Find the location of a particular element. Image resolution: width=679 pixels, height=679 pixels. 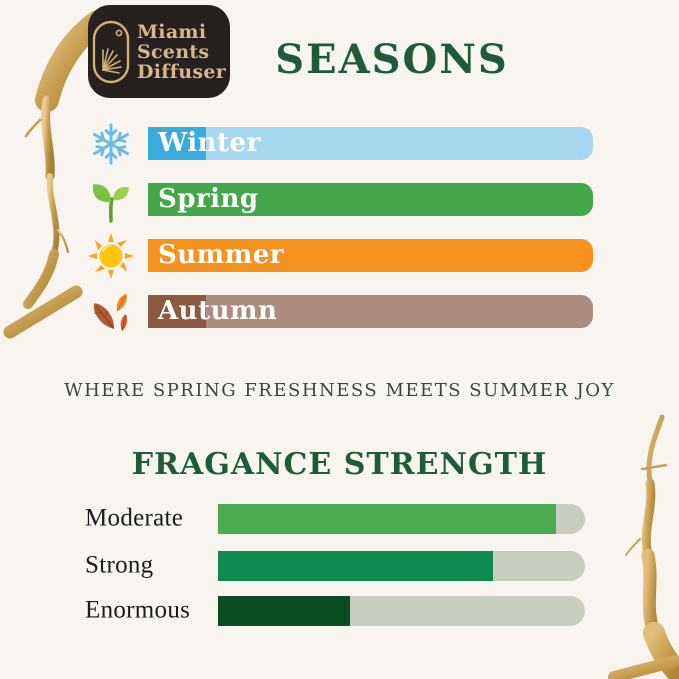

autumn-bar-accent is located at coordinates (177, 311).